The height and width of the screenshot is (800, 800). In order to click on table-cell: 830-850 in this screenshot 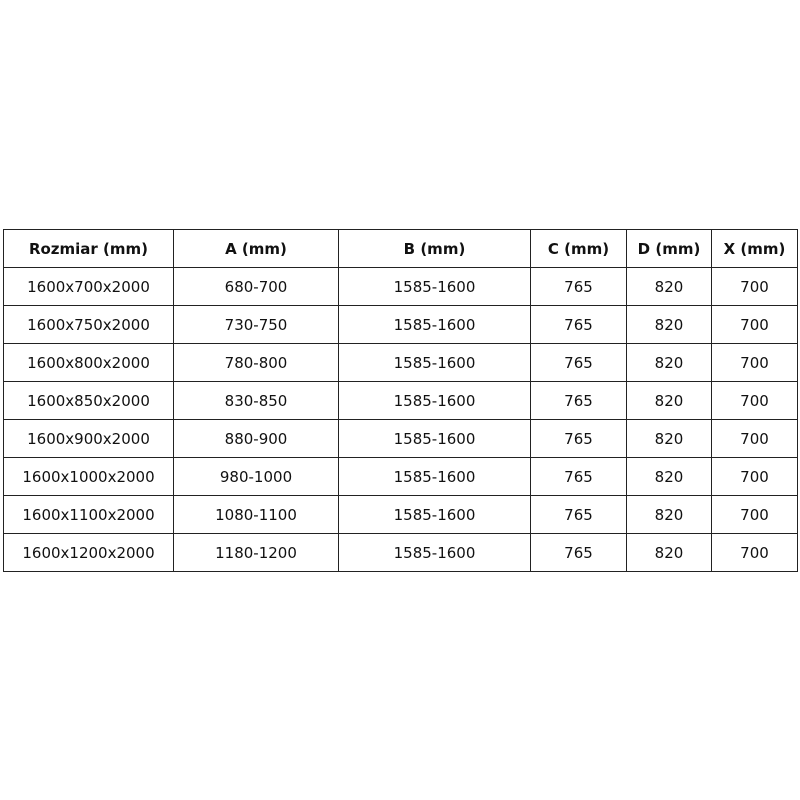, I will do `click(256, 400)`.